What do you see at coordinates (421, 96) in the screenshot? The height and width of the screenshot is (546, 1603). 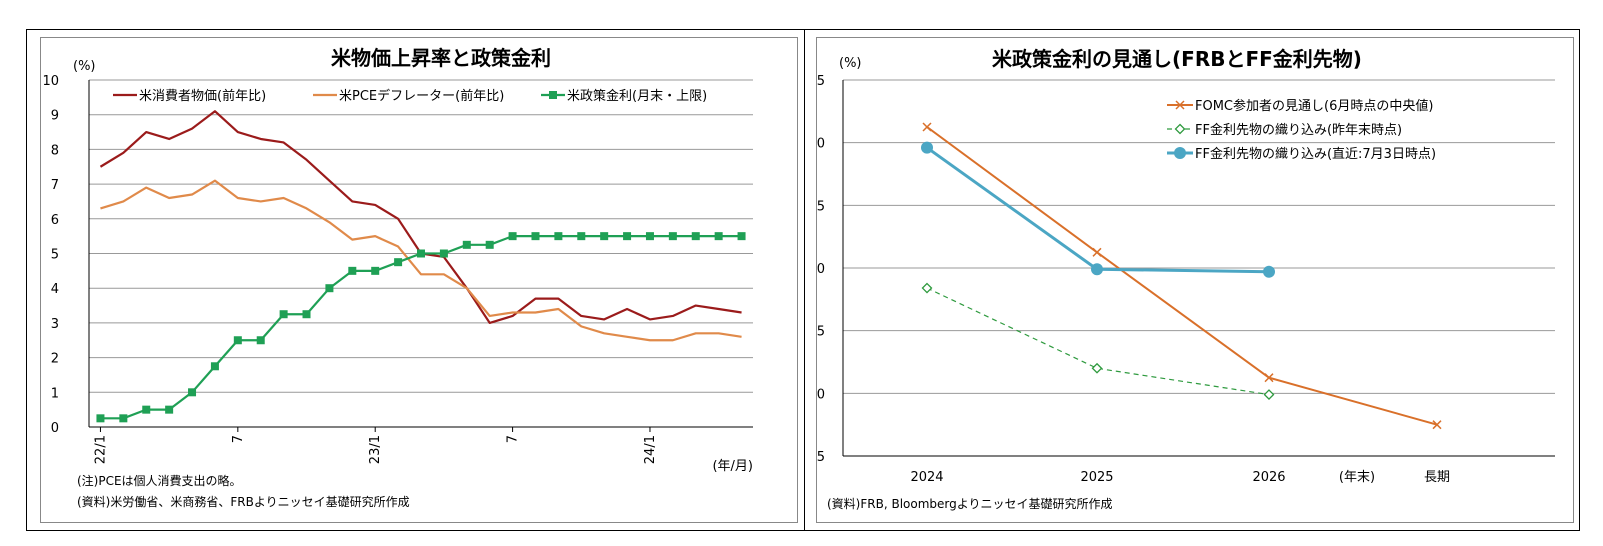 I see `legend-label: 米PCEデフレーター(前年比)` at bounding box center [421, 96].